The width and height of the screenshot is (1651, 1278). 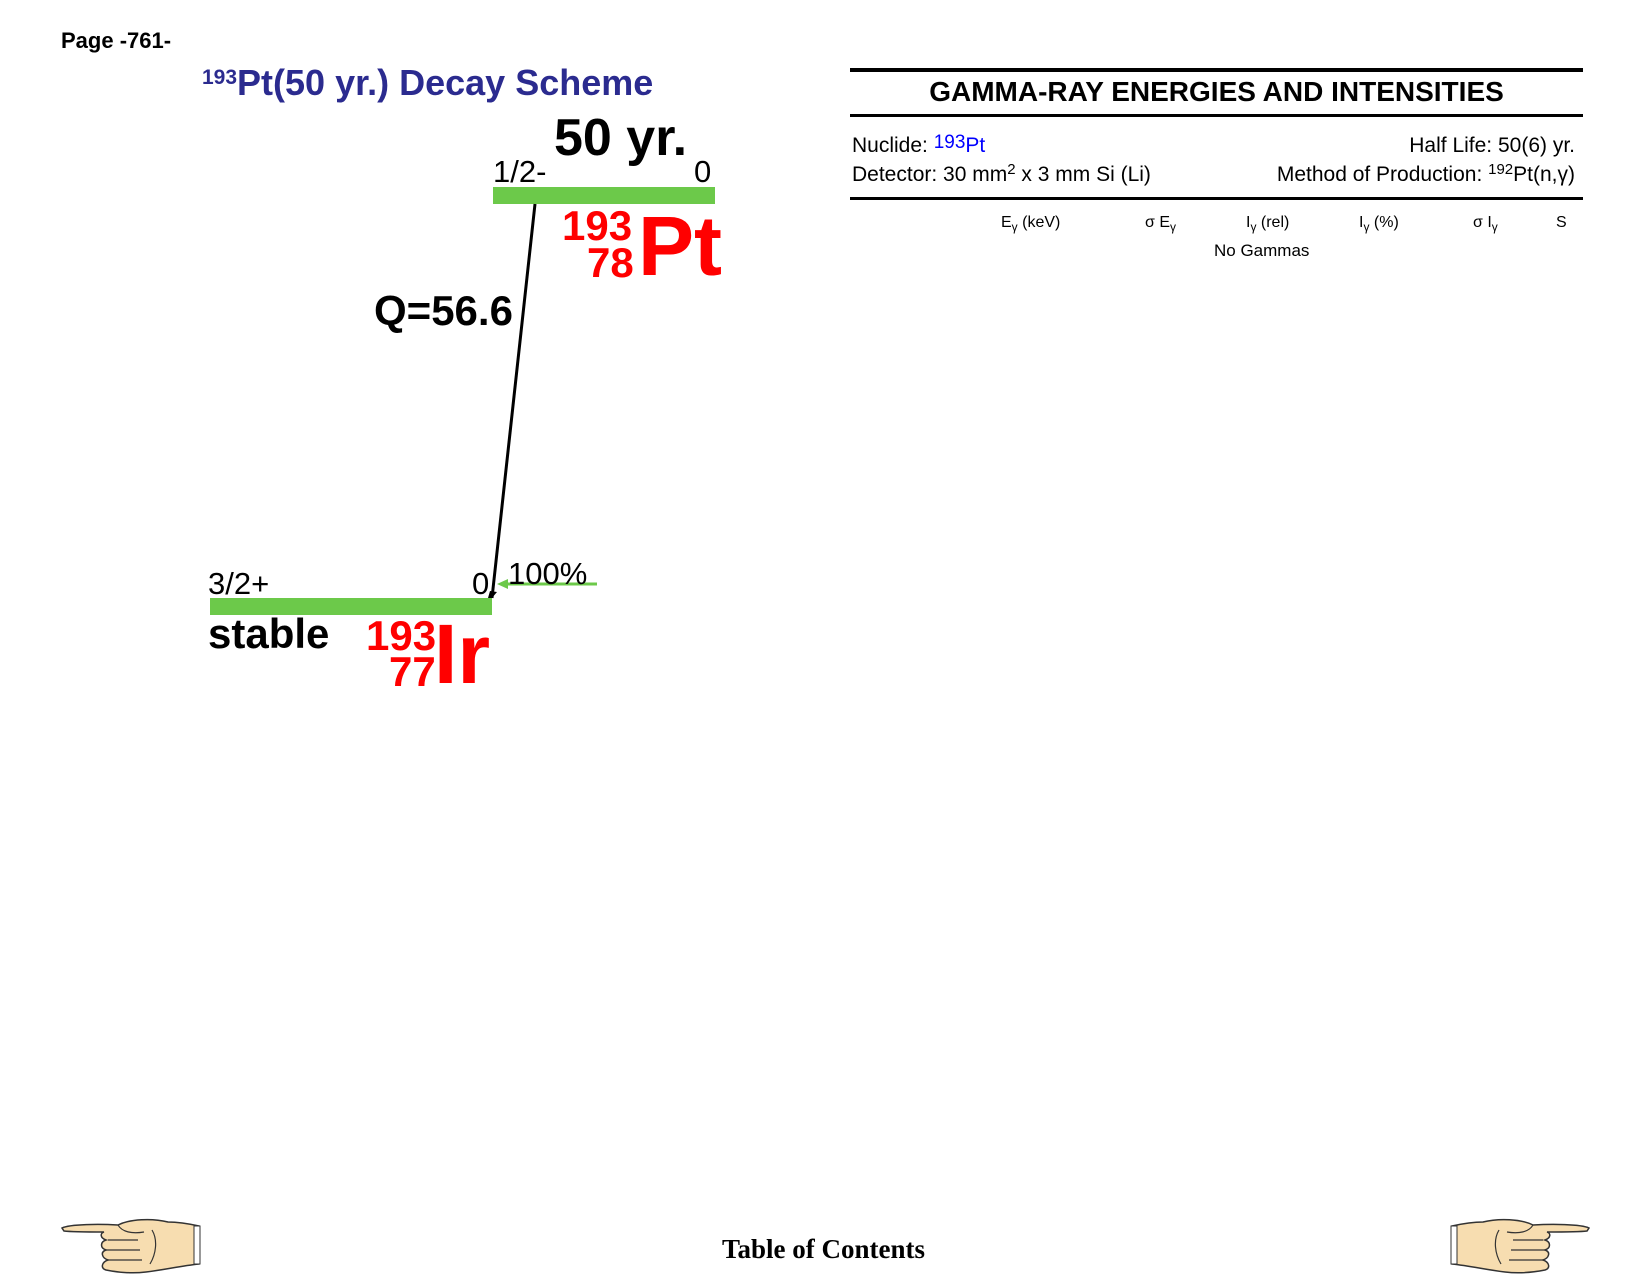 I want to click on branch-intensity: 100%, so click(x=548, y=573).